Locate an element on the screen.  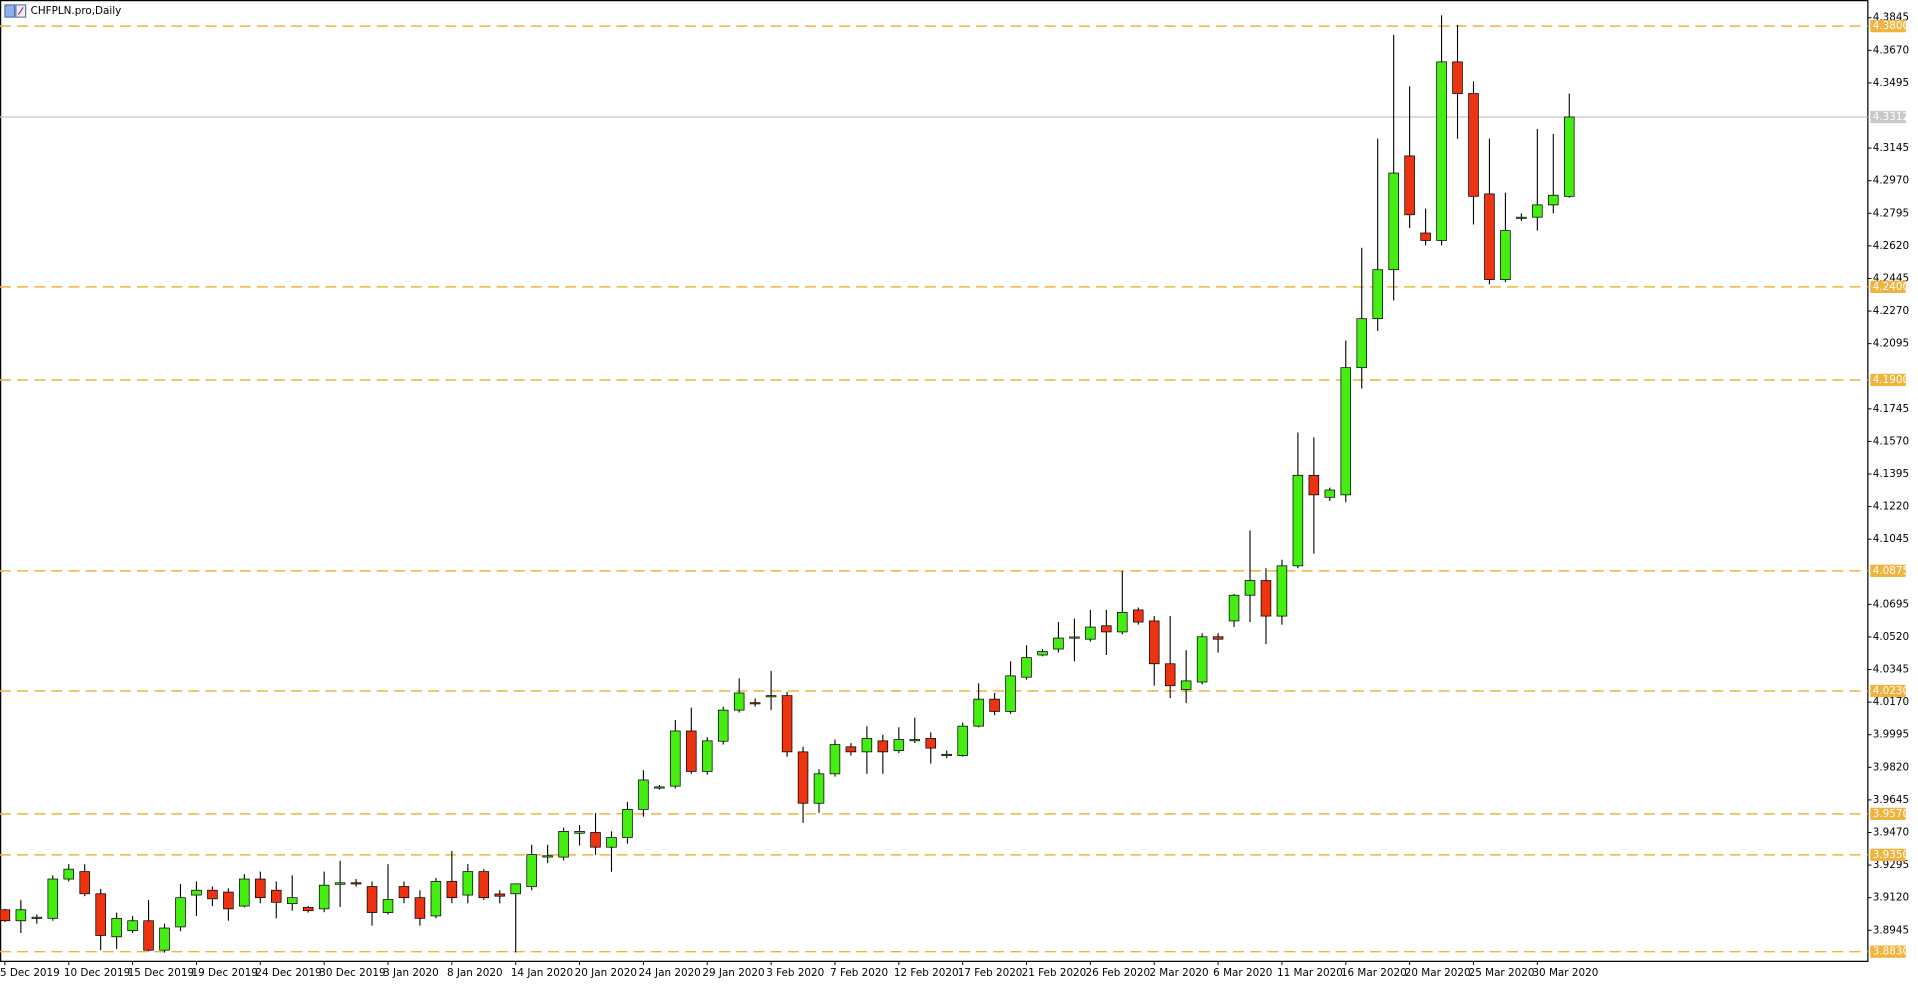
y-tick-label: 4.1220 is located at coordinates (1891, 507).